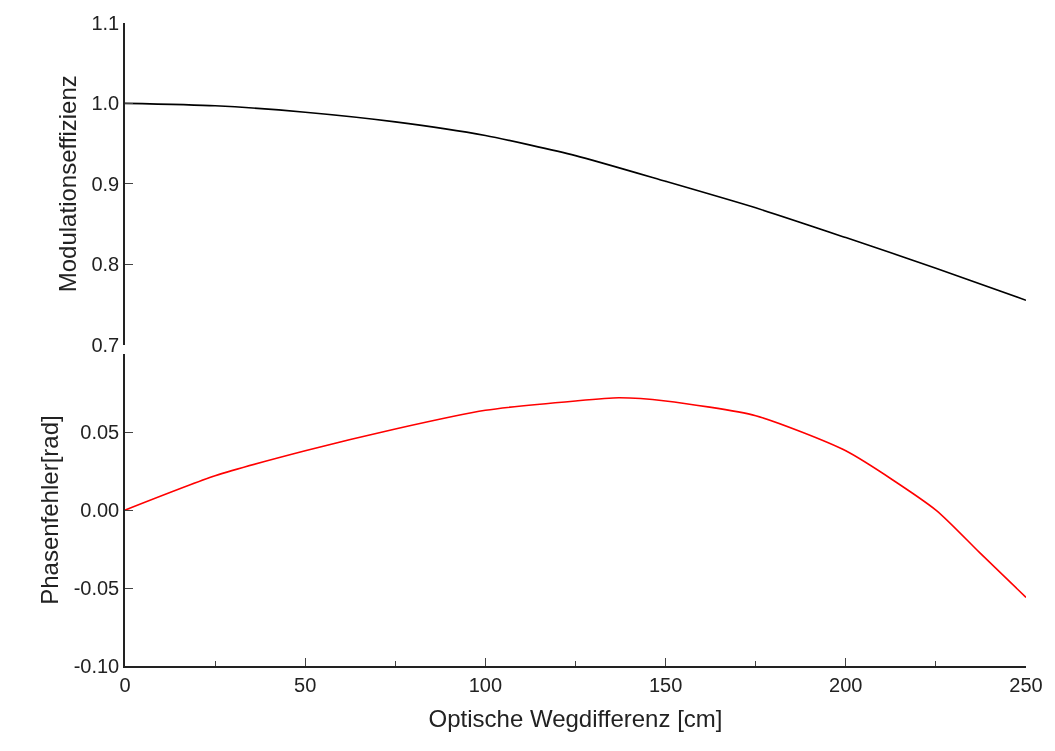 The width and height of the screenshot is (1055, 751). Describe the element at coordinates (305, 684) in the screenshot. I see `x-tick-label: 50` at that location.